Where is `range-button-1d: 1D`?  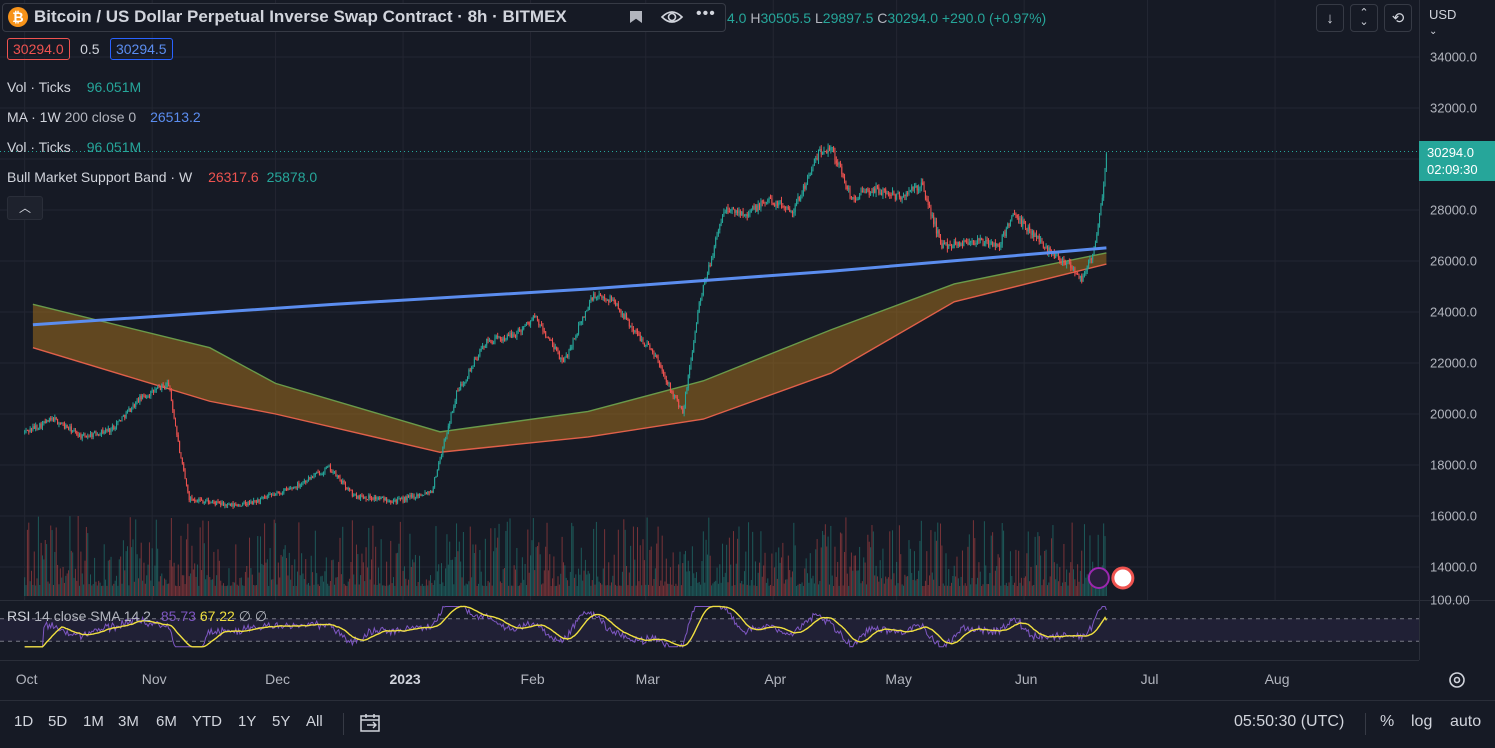 range-button-1d: 1D is located at coordinates (24, 721).